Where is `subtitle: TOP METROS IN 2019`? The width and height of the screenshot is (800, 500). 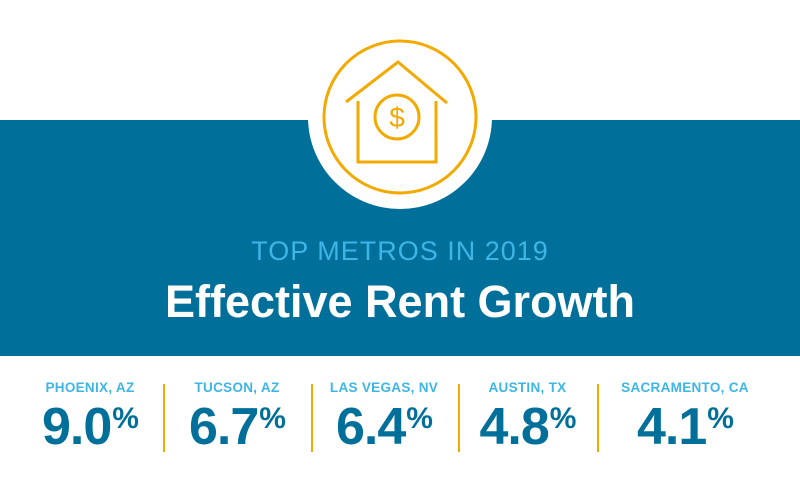 subtitle: TOP METROS IN 2019 is located at coordinates (400, 251).